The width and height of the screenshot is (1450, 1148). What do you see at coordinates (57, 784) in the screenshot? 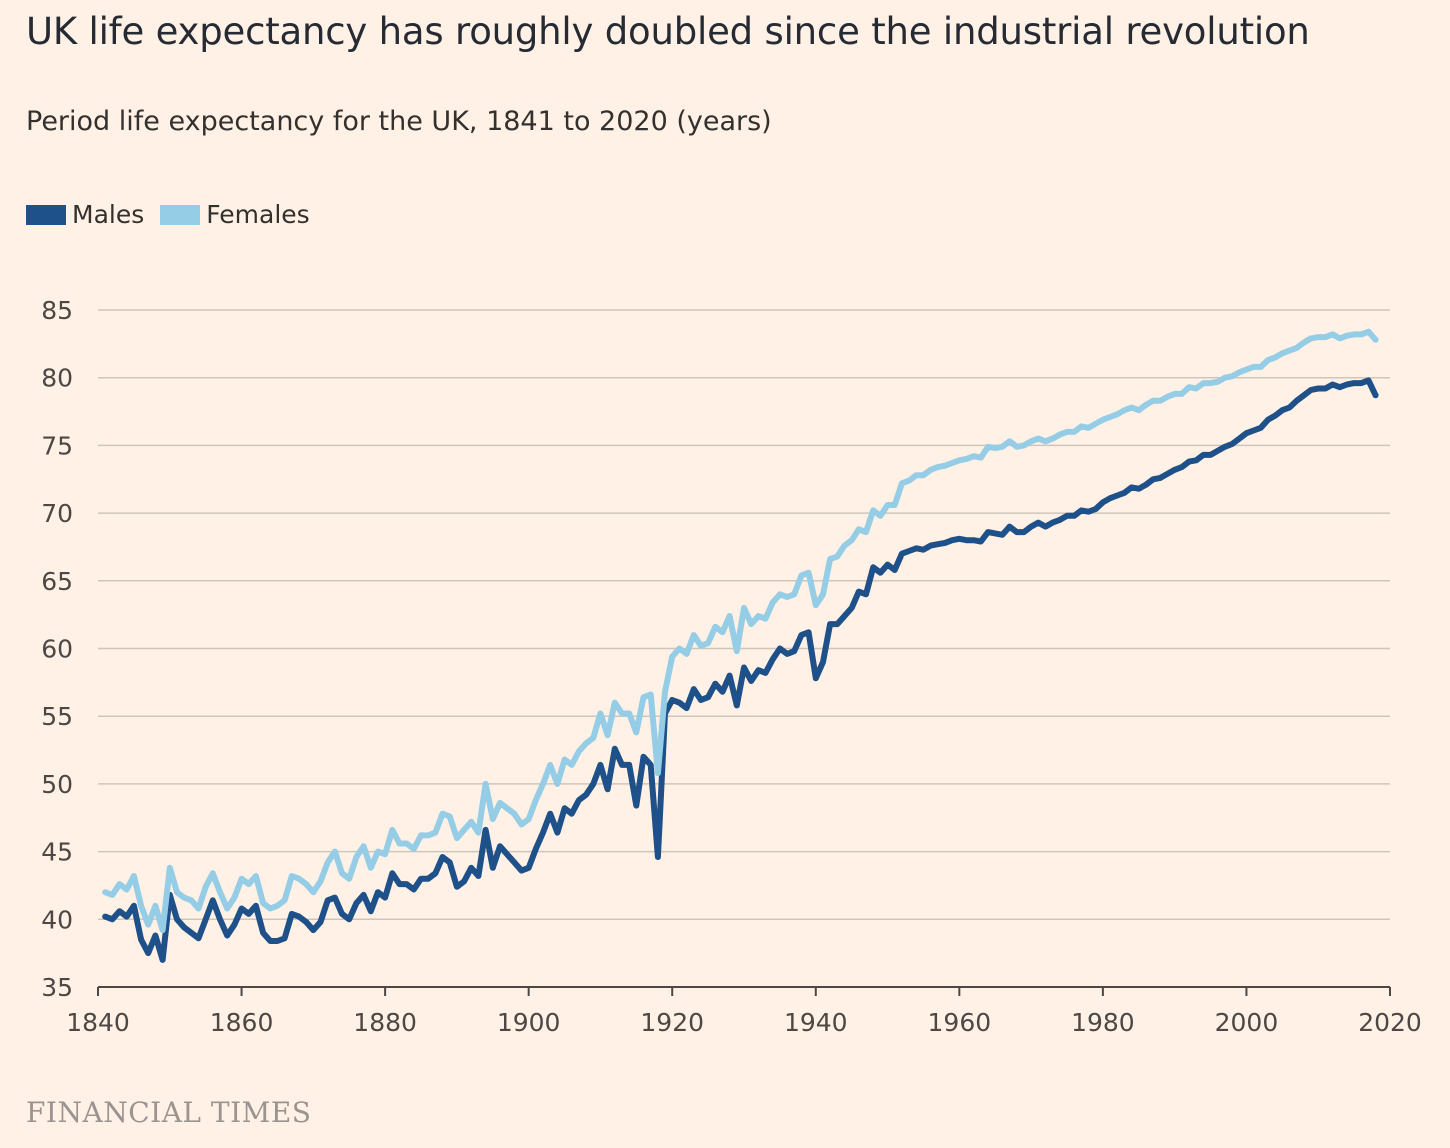
I see `y-tick-label: 50` at bounding box center [57, 784].